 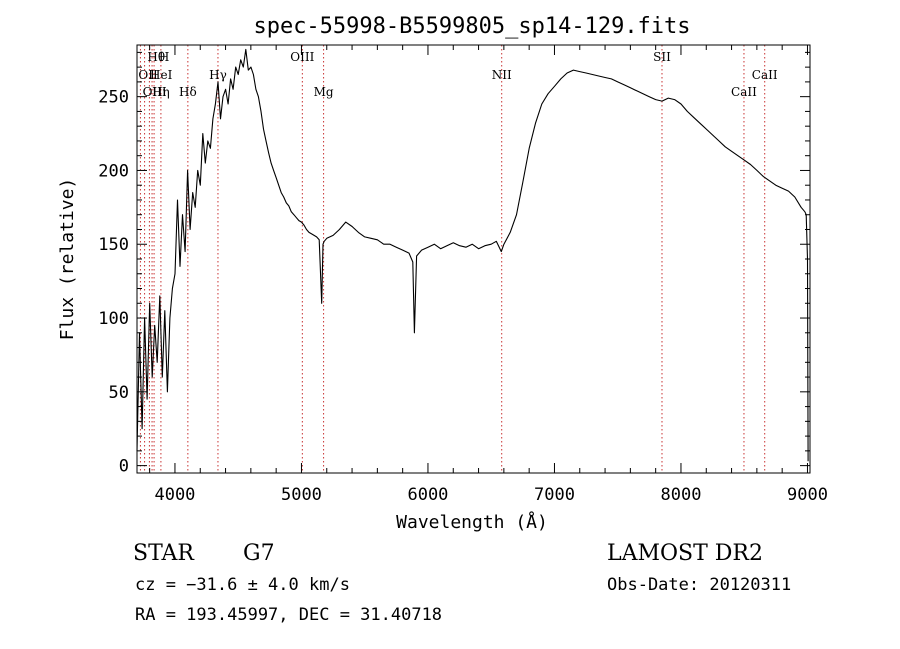 I want to click on object-class: STAR, so click(x=164, y=553).